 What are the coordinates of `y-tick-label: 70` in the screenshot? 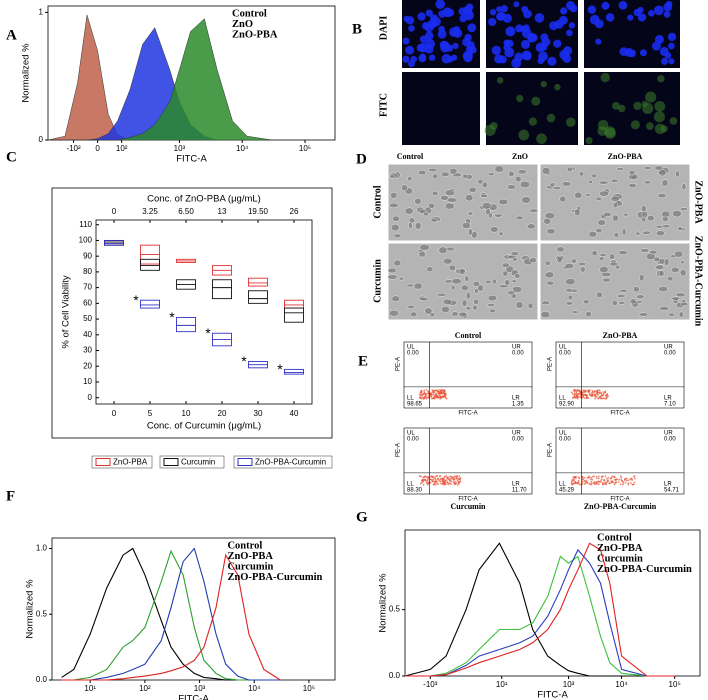 It's located at (87, 287).